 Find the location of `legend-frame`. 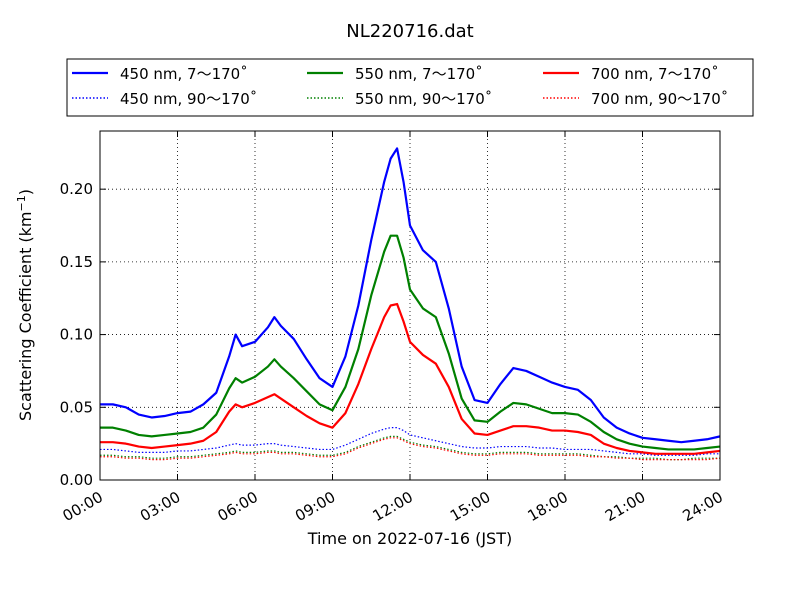

legend-frame is located at coordinates (410, 87).